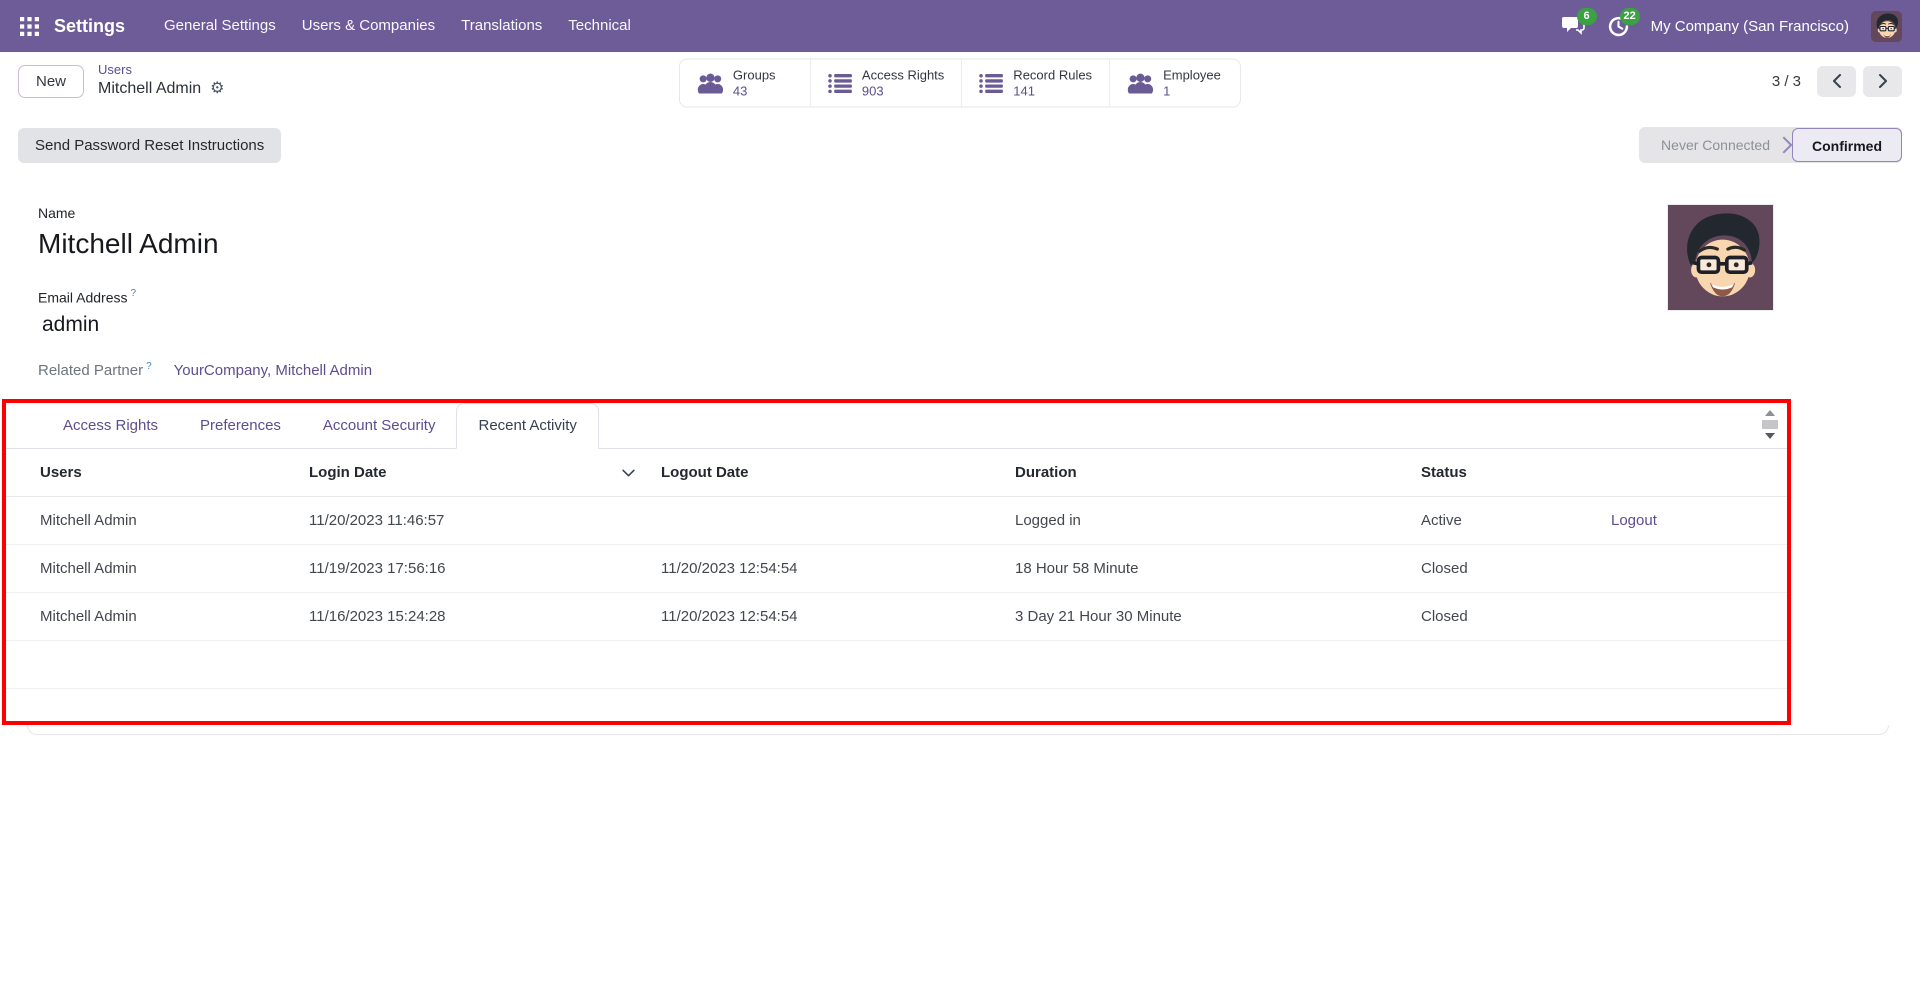 Image resolution: width=1920 pixels, height=997 pixels. What do you see at coordinates (1786, 81) in the screenshot?
I see `pager-value: 3 / 3` at bounding box center [1786, 81].